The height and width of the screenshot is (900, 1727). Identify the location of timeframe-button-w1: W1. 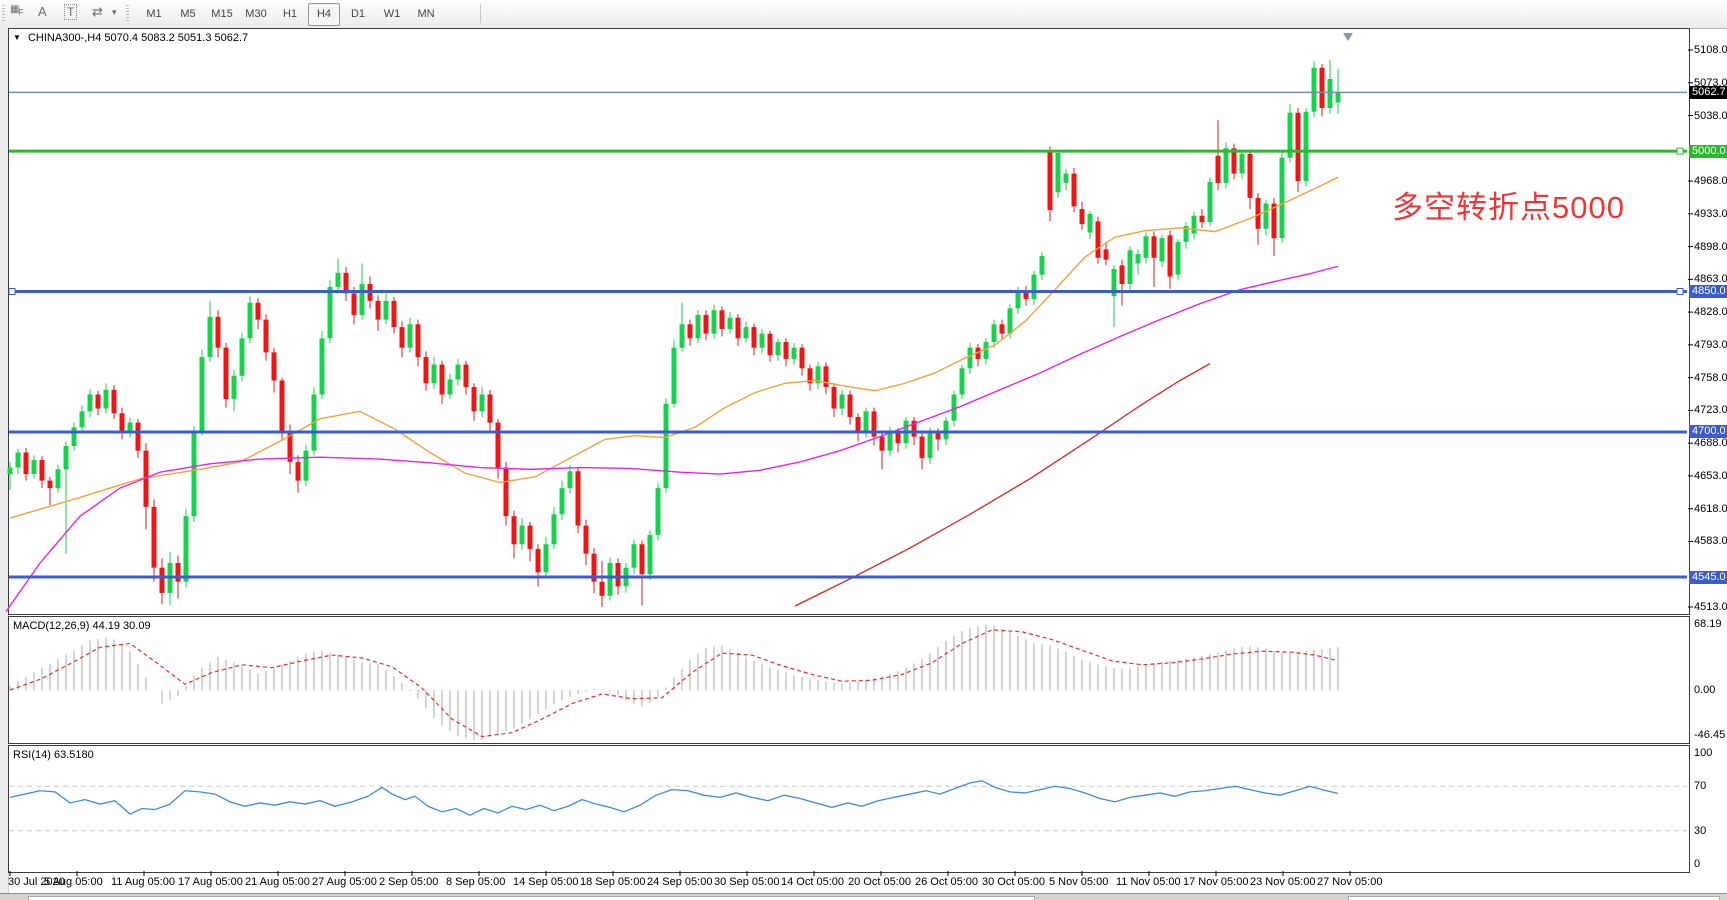
(392, 14).